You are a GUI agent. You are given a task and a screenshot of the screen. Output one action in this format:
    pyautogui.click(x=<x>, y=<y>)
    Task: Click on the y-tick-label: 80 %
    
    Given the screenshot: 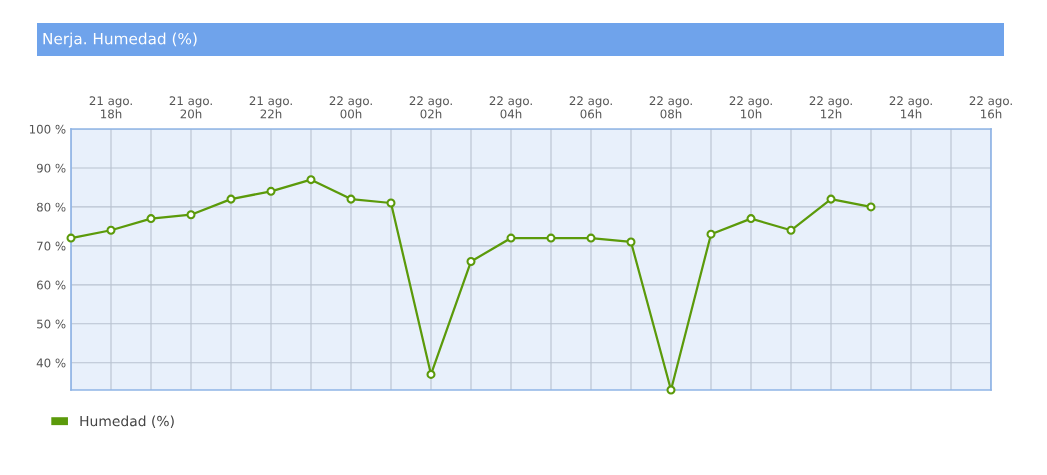 What is the action you would take?
    pyautogui.click(x=51, y=207)
    